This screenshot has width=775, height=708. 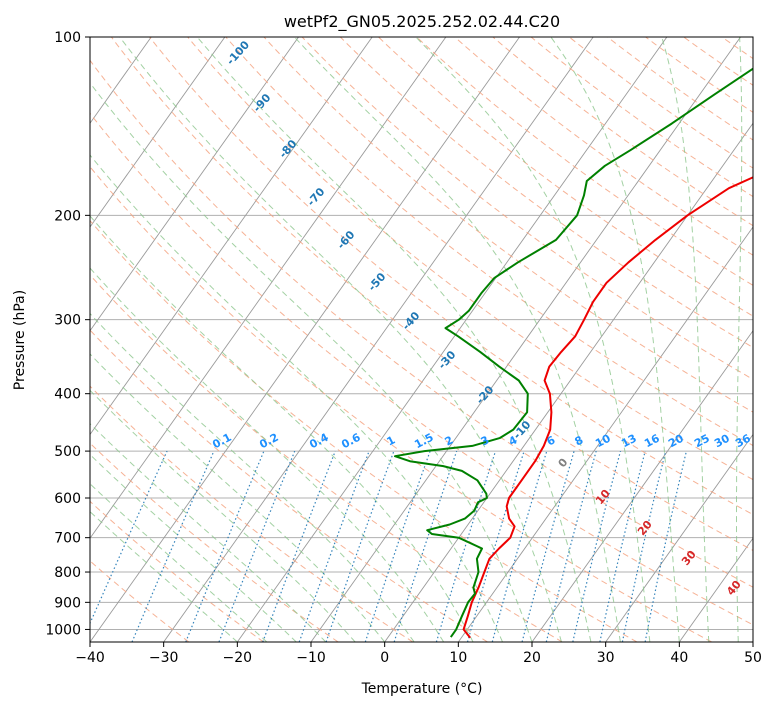 I want to click on y-tick-label: 700, so click(x=67, y=539).